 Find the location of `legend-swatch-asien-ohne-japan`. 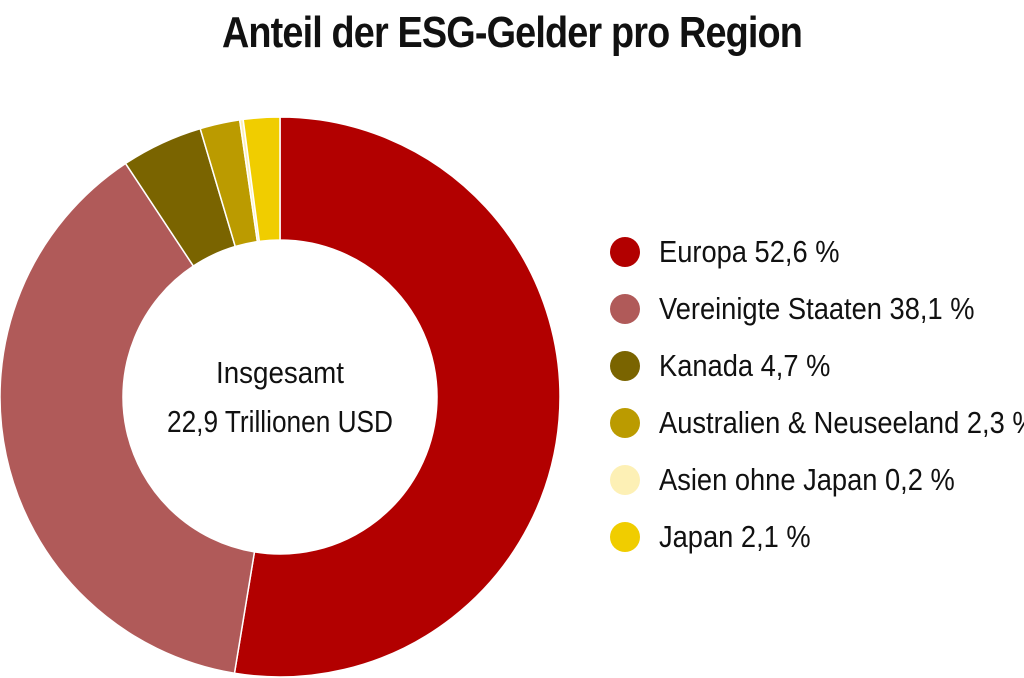

legend-swatch-asien-ohne-japan is located at coordinates (625, 480).